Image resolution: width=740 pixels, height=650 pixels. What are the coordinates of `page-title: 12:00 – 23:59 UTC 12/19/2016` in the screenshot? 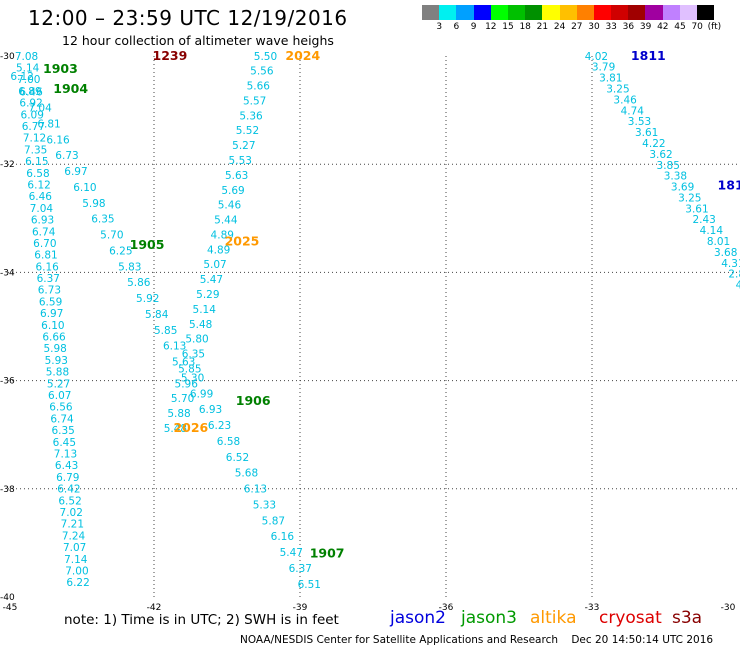 It's located at (188, 18).